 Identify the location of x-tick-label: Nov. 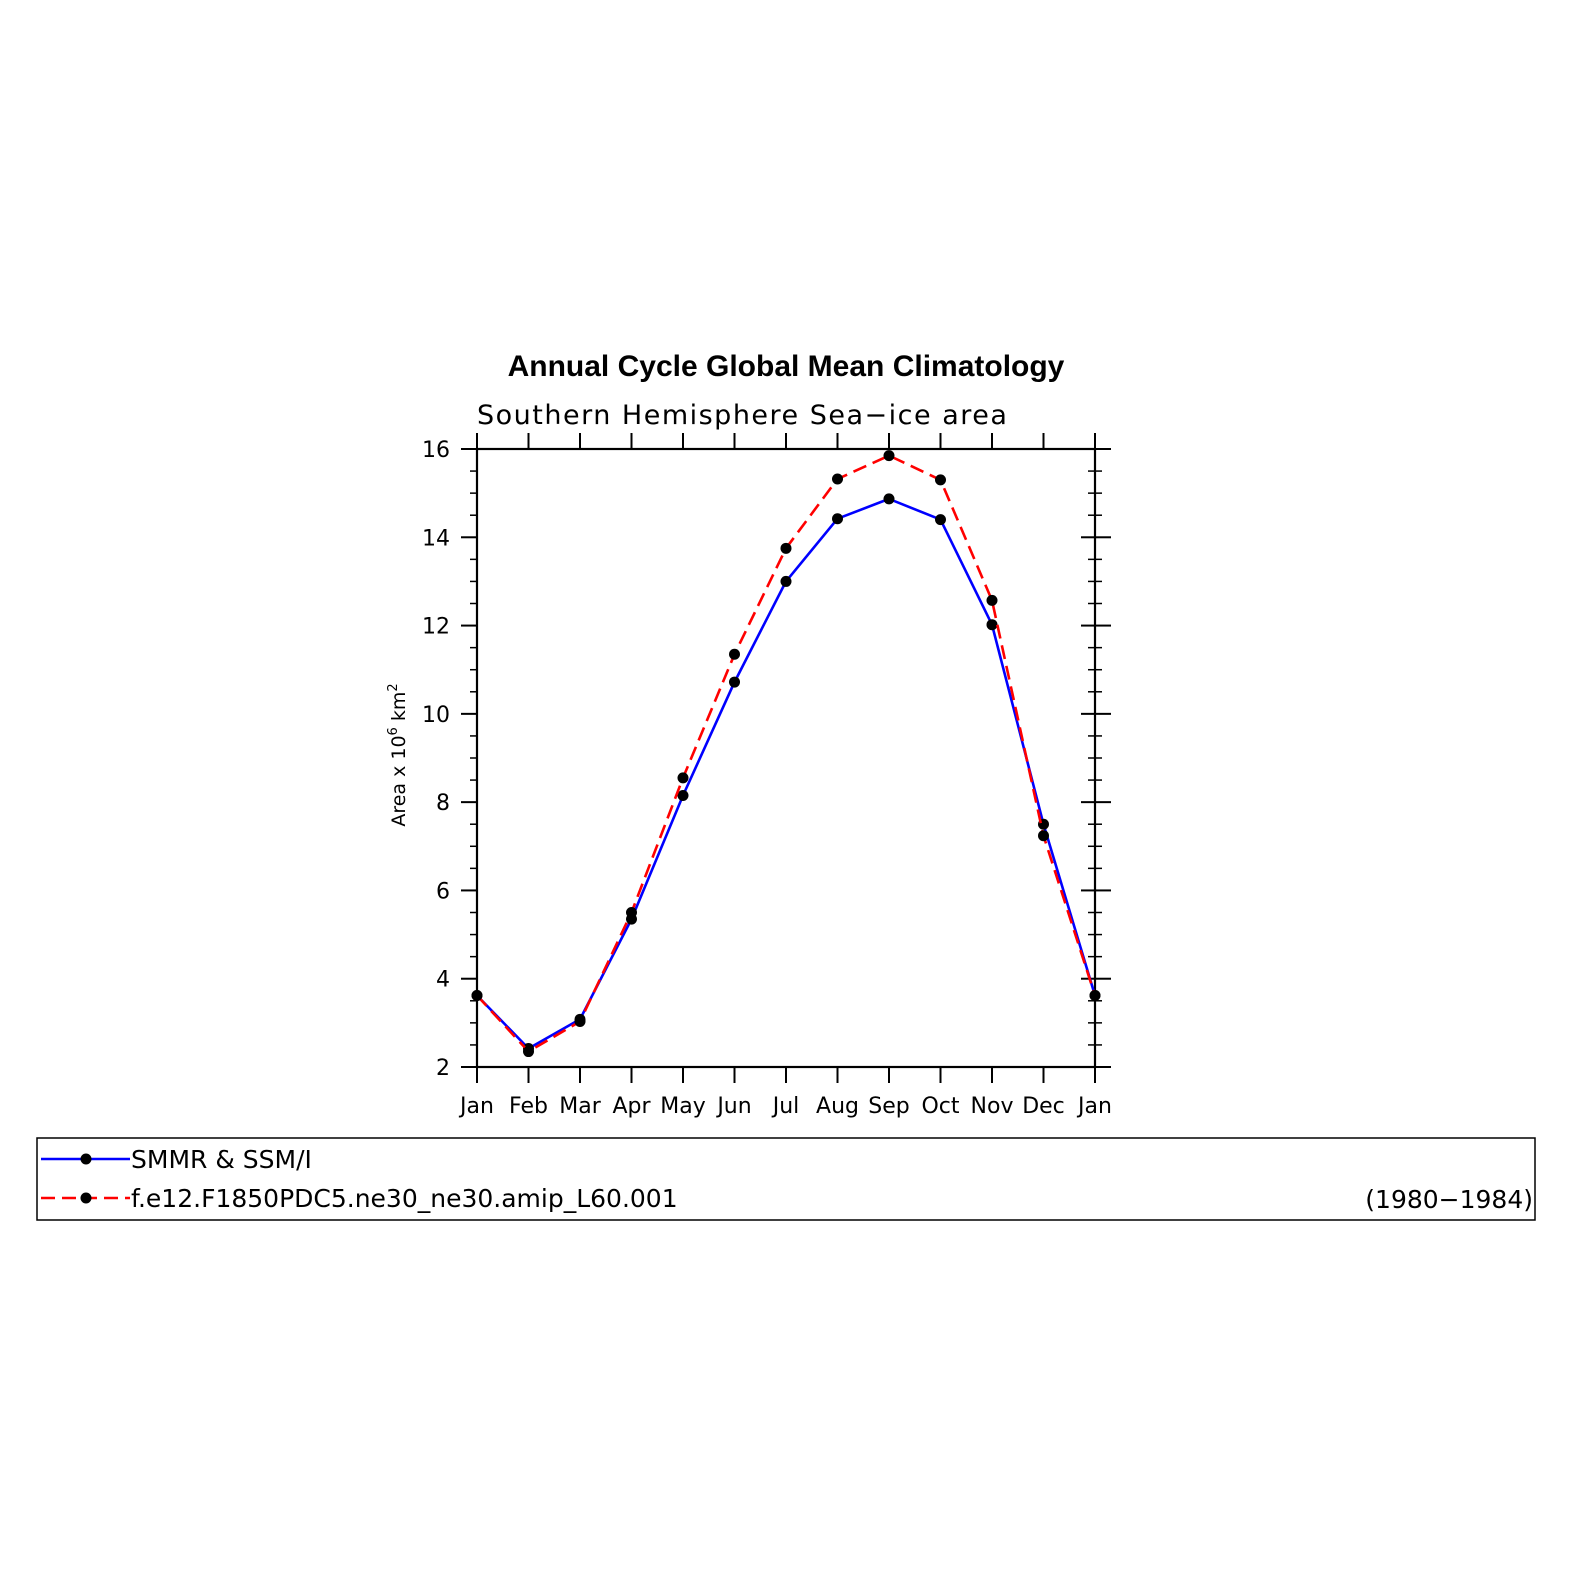
(992, 1106).